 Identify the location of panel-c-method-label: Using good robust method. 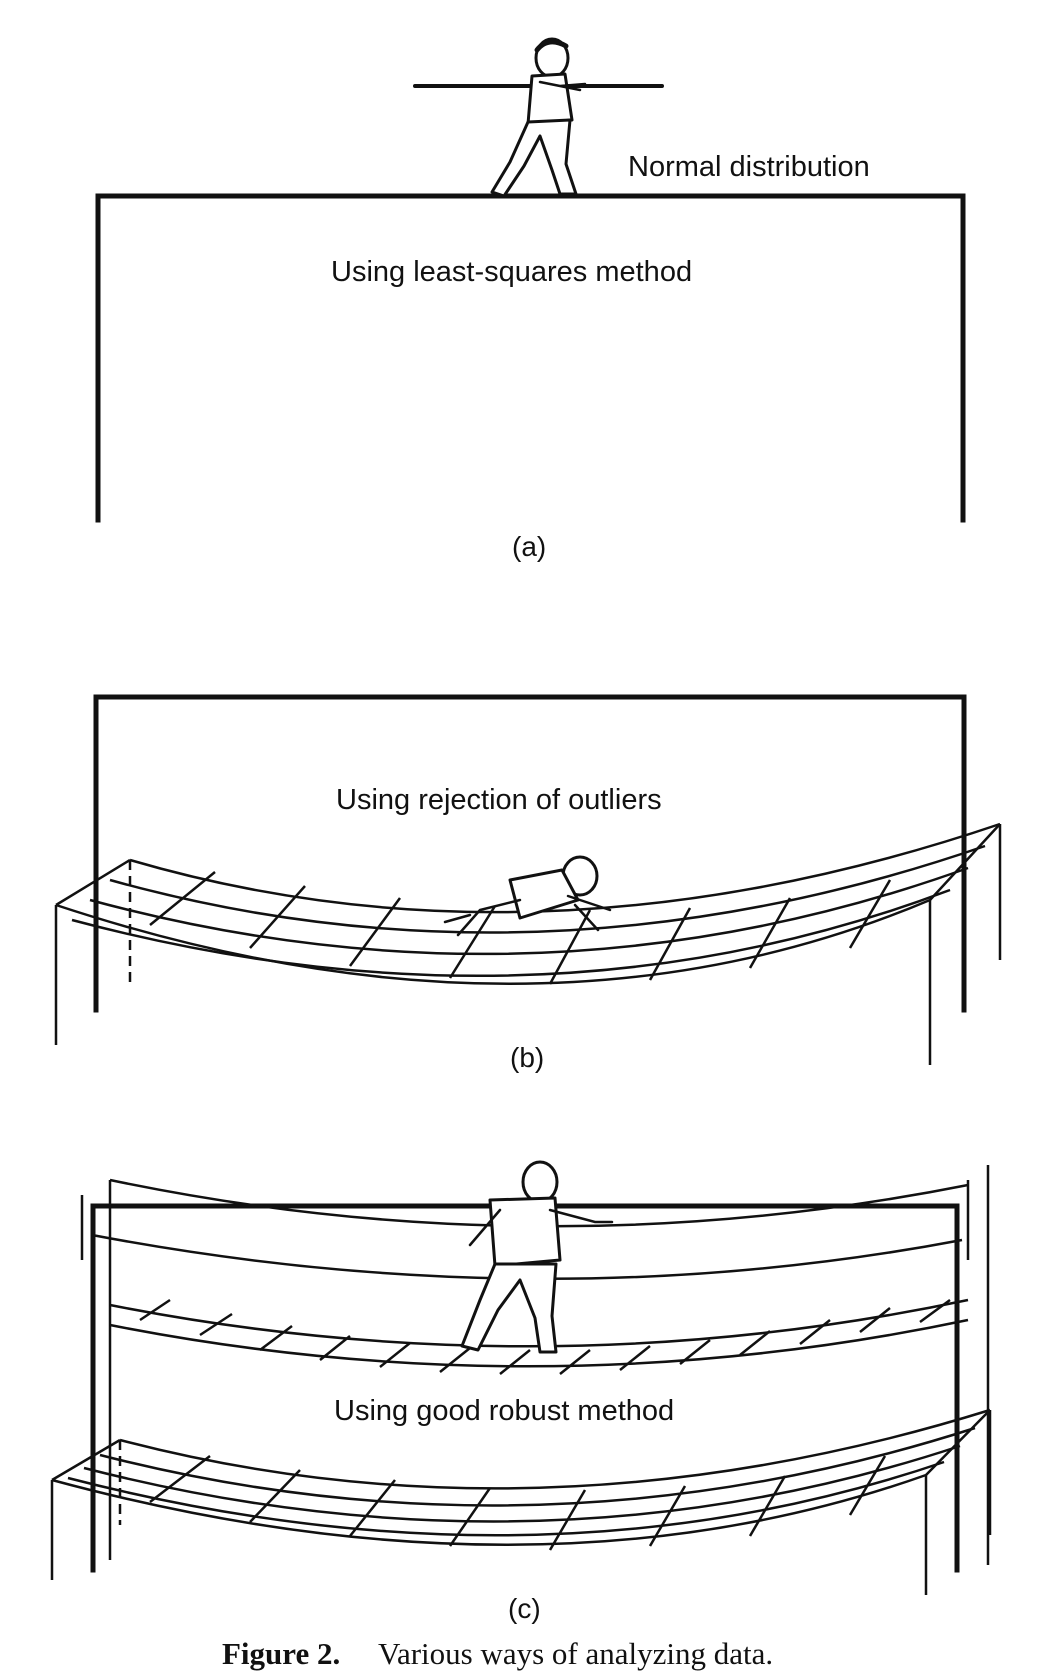
(504, 1411).